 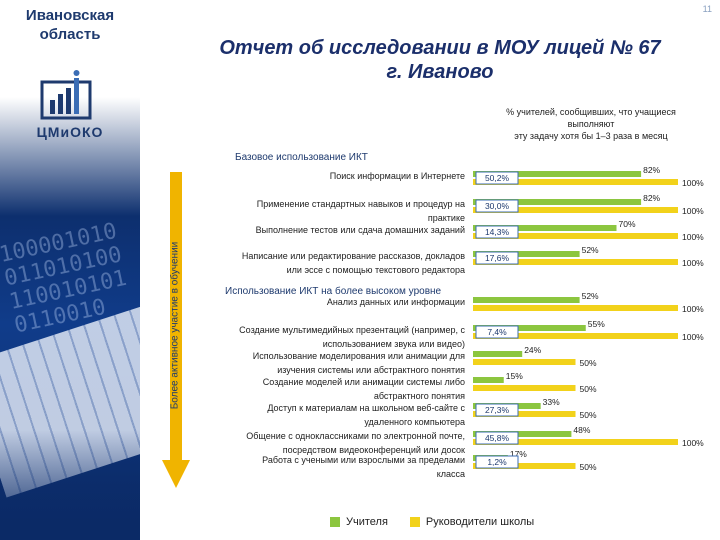 What do you see at coordinates (707, 9) in the screenshot?
I see `slide-number: 11` at bounding box center [707, 9].